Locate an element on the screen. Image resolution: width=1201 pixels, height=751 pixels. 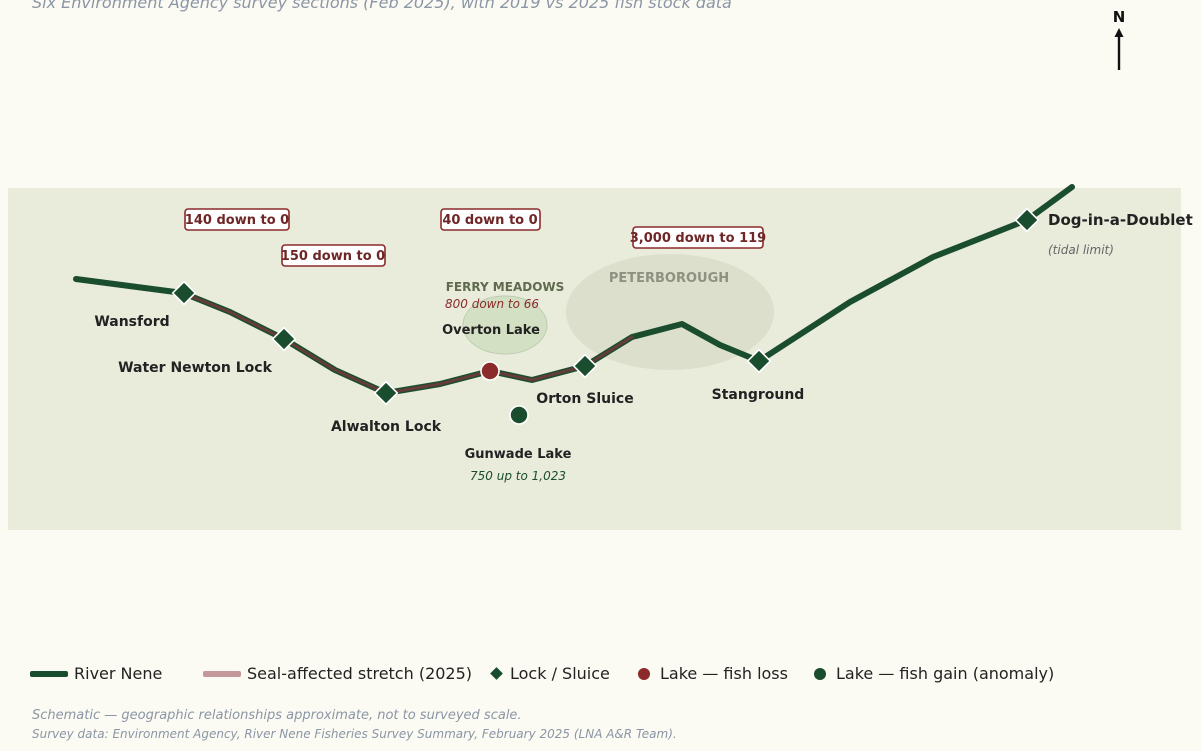
north-arrow-icon is located at coordinates (1119, 49).